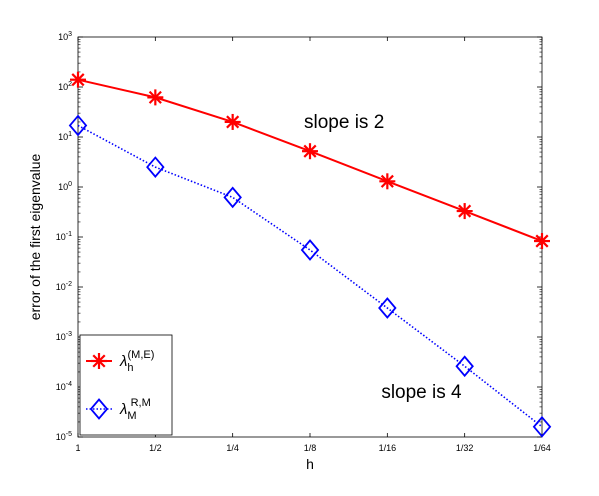 Image resolution: width=599 pixels, height=496 pixels. I want to click on y-tick-label: 10⁻¹, so click(64, 236).